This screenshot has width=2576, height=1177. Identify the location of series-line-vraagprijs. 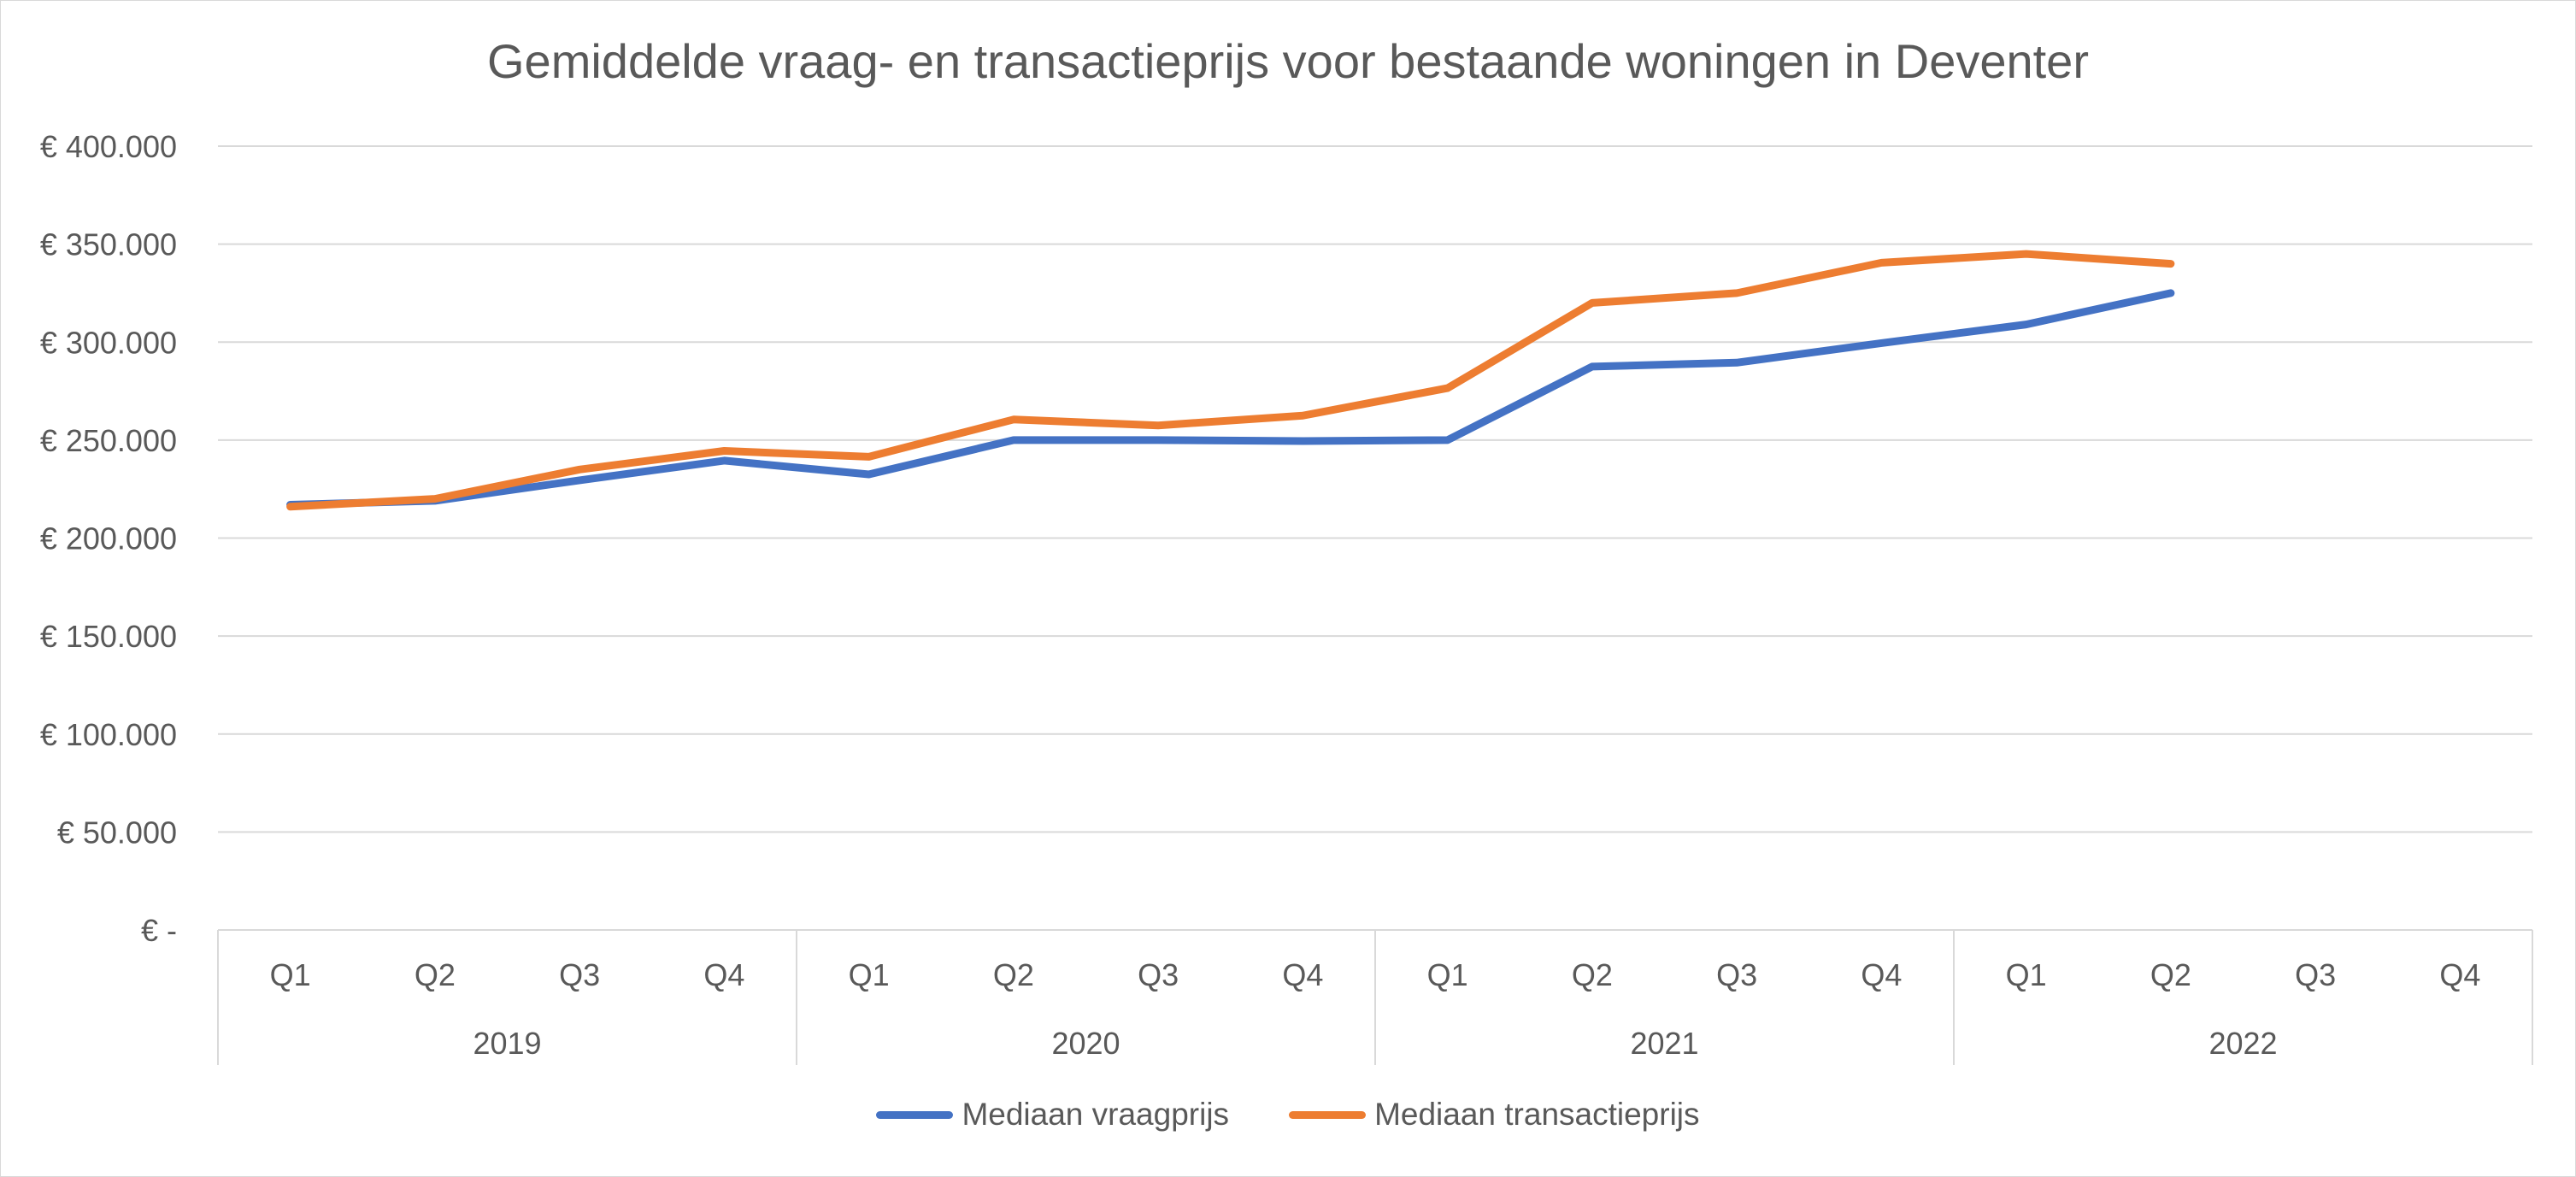
(1230, 399).